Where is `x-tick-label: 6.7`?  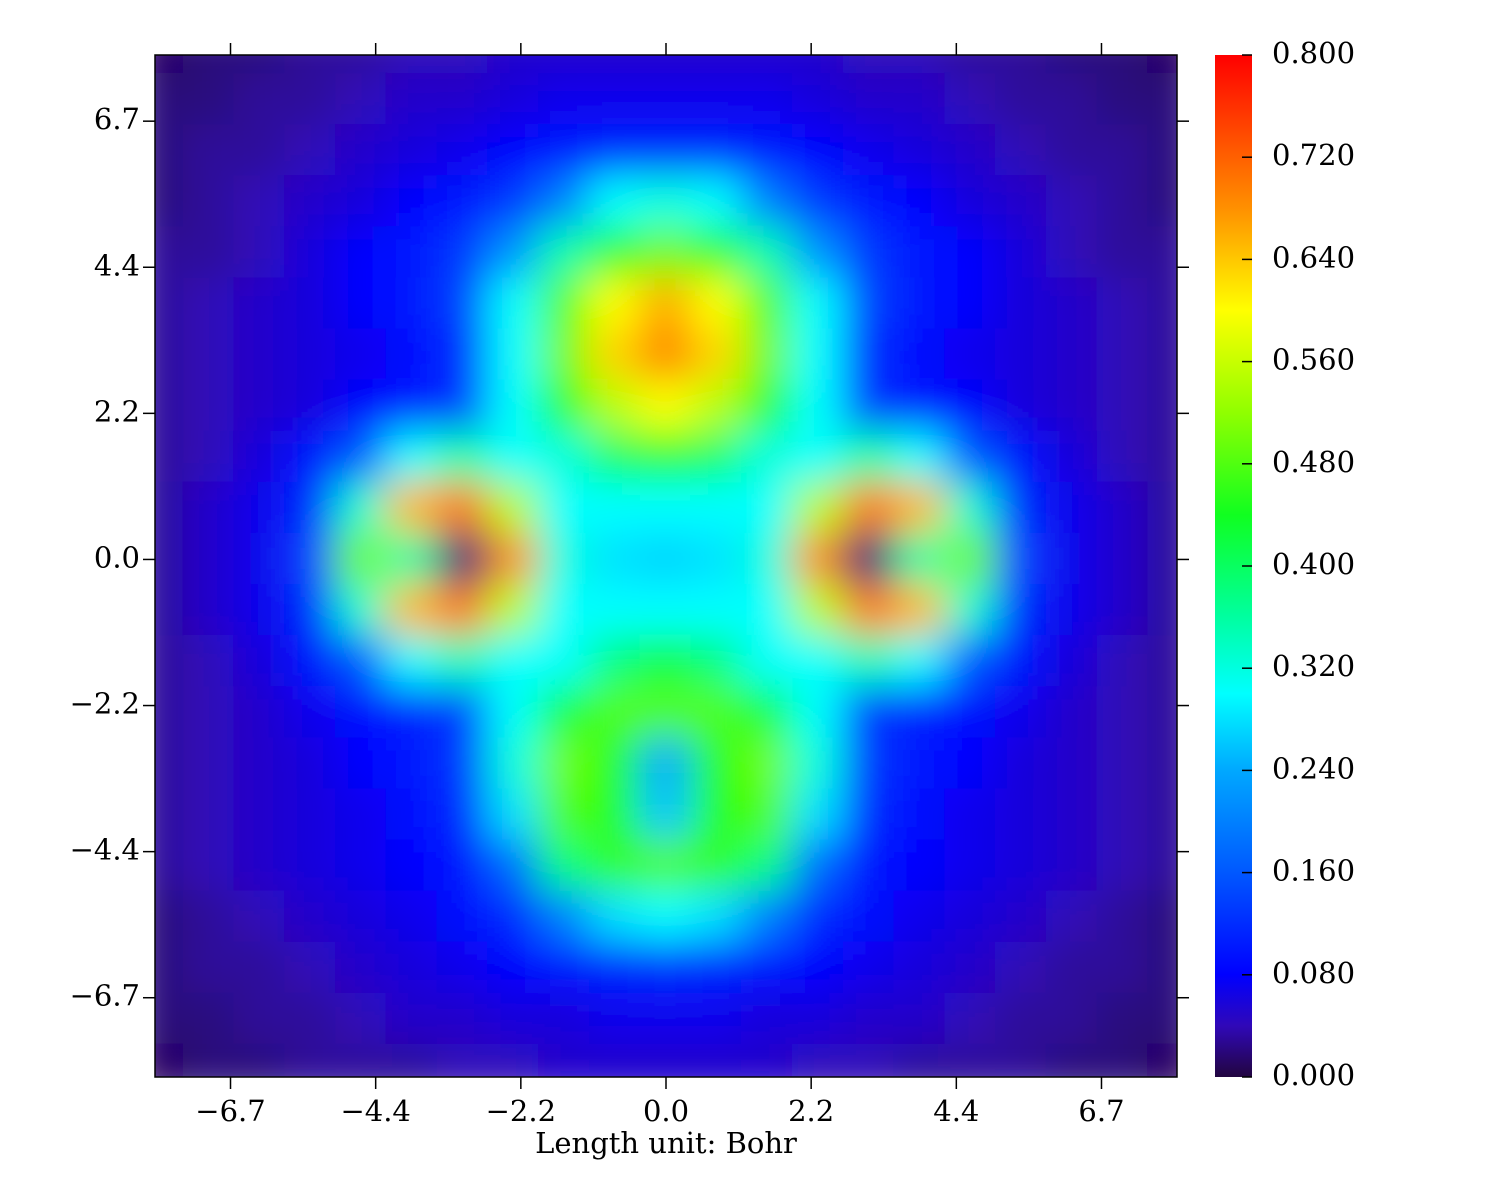
x-tick-label: 6.7 is located at coordinates (1101, 1111).